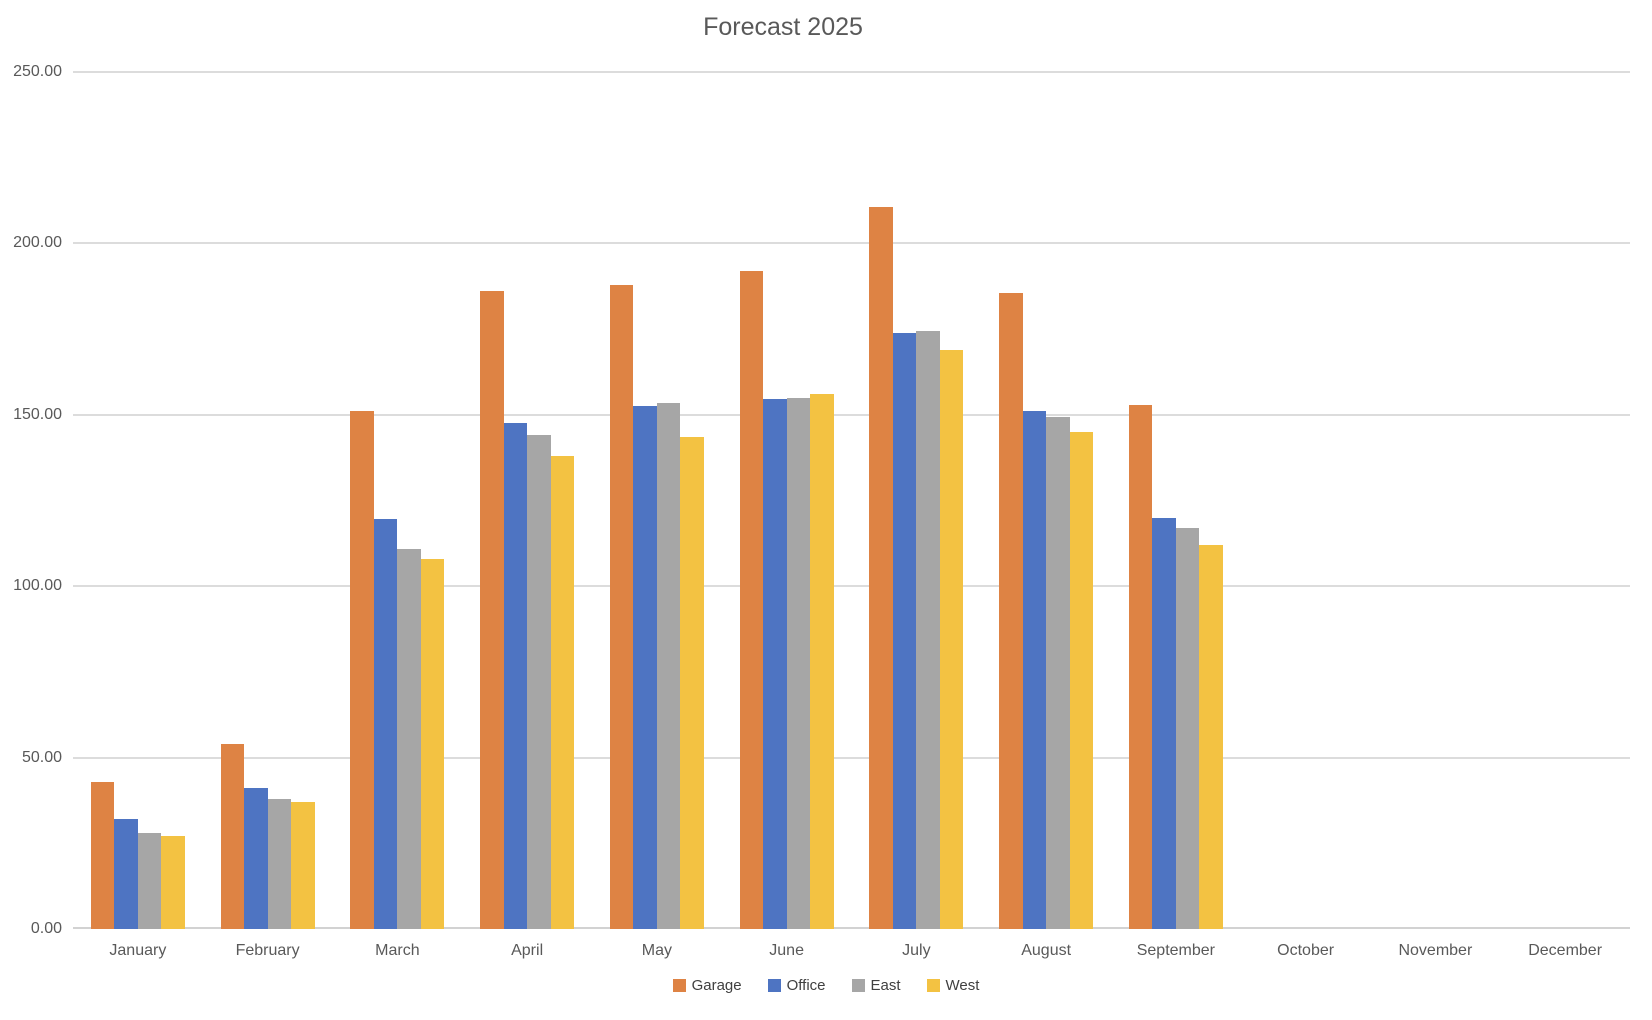  I want to click on y-tick-label-0: 0.00, so click(46, 928).